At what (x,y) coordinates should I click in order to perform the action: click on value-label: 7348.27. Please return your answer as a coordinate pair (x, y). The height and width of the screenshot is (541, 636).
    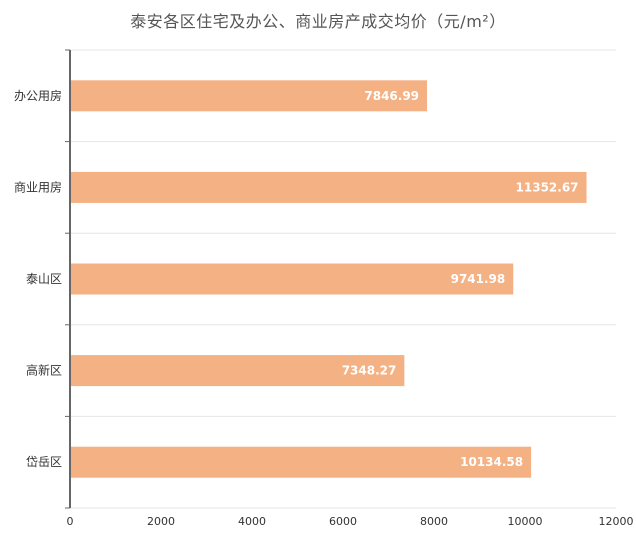
    Looking at the image, I should click on (369, 371).